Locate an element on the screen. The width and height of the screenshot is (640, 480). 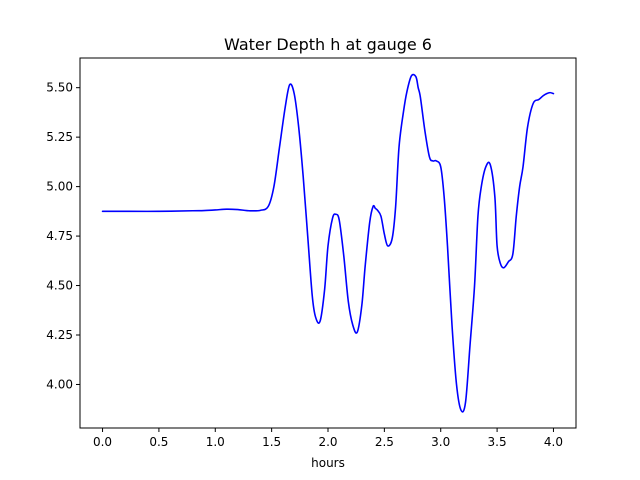
x-tick-label: 1.0 is located at coordinates (215, 442).